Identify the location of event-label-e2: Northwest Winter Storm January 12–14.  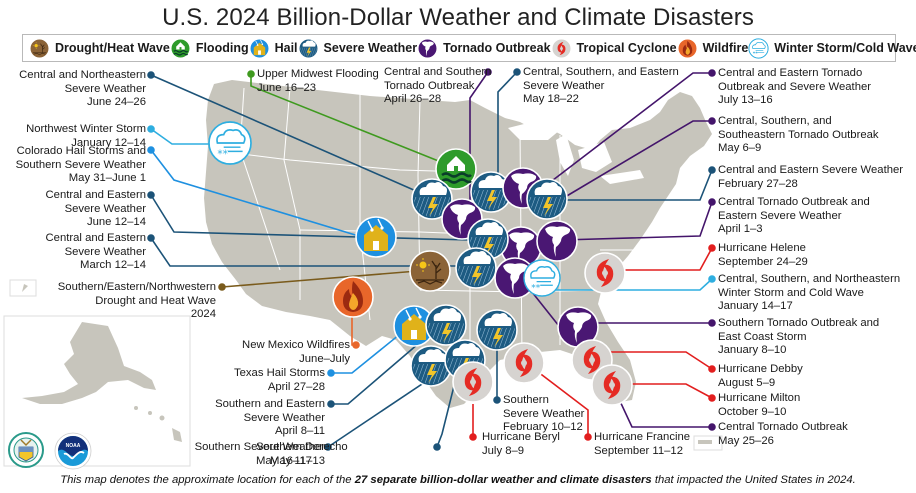
(86, 136).